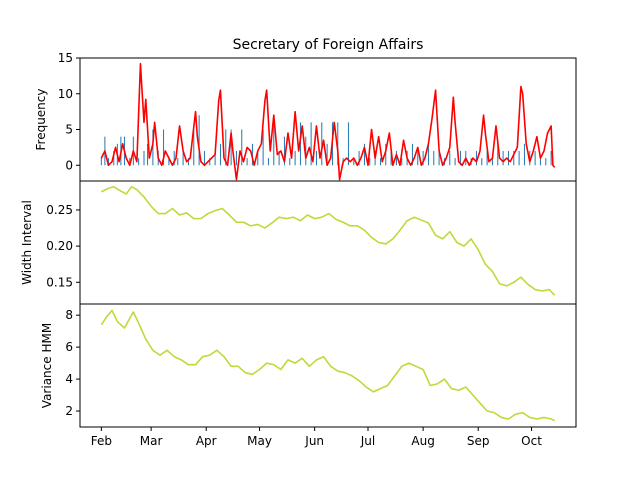  I want to click on y-tick-label: 0.20, so click(59, 246).